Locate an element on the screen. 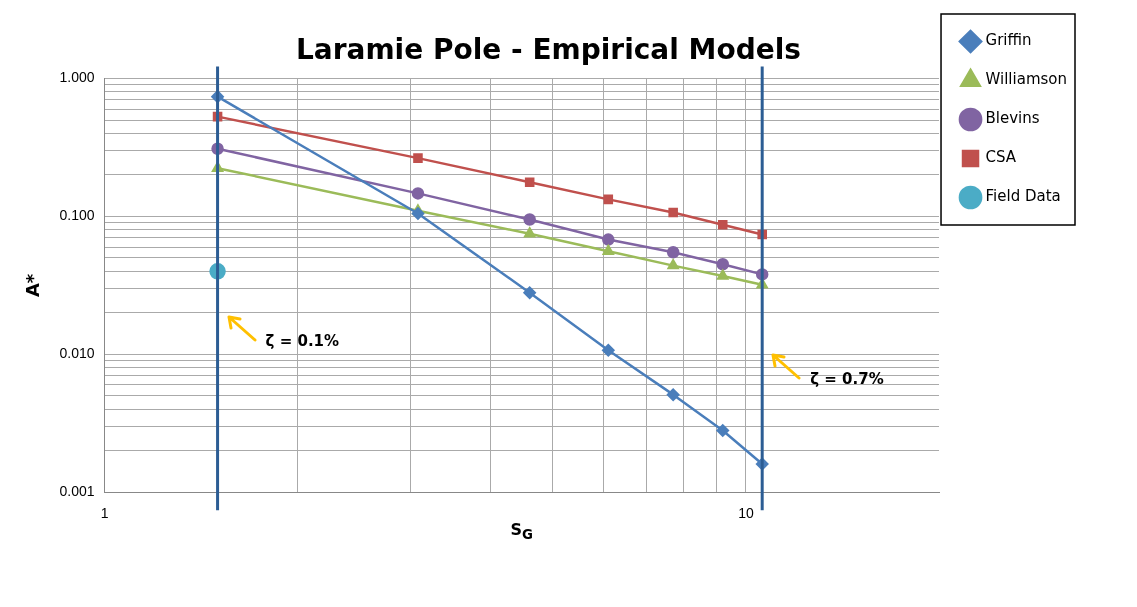  y-axis-title: A* is located at coordinates (33, 285).